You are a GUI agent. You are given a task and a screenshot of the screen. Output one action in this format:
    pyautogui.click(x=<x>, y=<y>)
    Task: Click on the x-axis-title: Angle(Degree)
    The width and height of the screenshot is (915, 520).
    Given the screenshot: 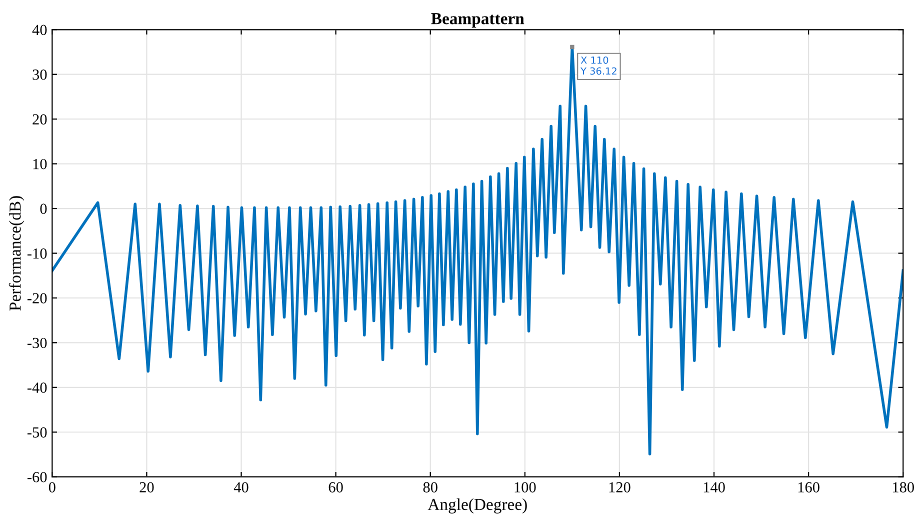 What is the action you would take?
    pyautogui.click(x=477, y=506)
    